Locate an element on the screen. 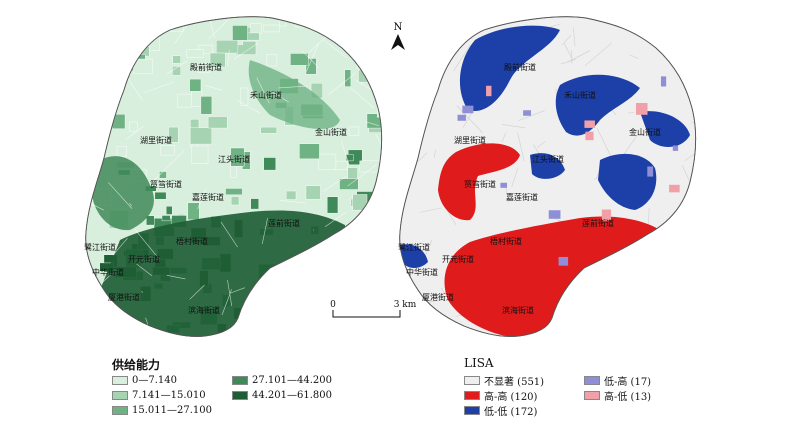 The image size is (800, 428). label-jinshan-r: 金山街道 is located at coordinates (645, 132).